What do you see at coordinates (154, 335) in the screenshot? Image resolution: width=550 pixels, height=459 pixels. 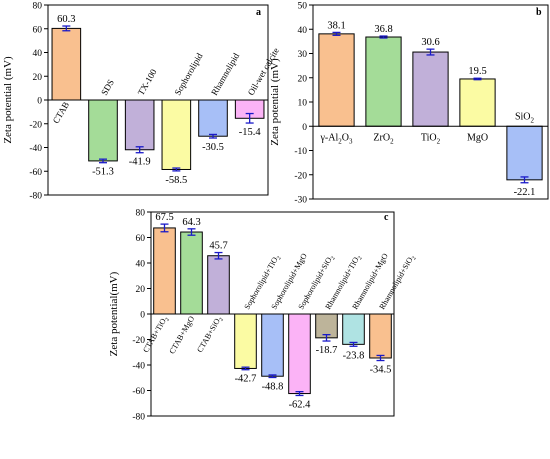 I see `category-label-part: CTAB+TiO` at bounding box center [154, 335].